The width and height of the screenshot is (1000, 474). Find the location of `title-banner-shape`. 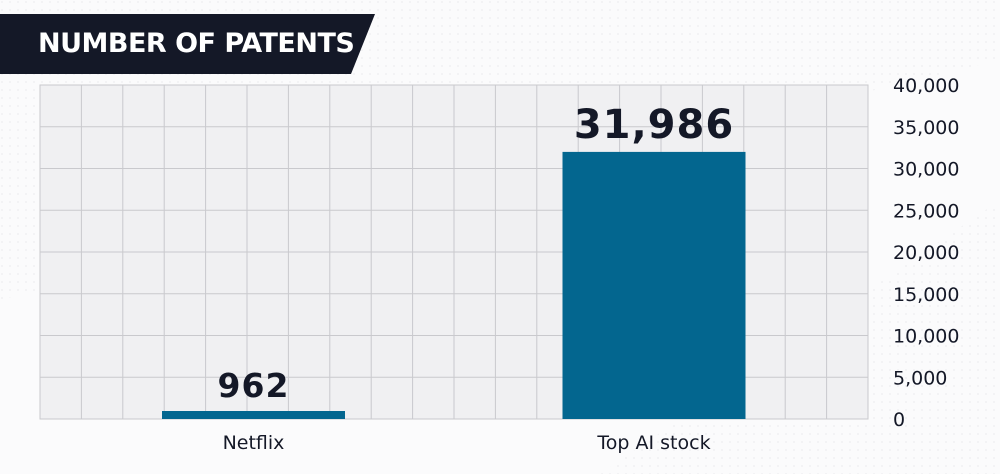

title-banner-shape is located at coordinates (187, 44).